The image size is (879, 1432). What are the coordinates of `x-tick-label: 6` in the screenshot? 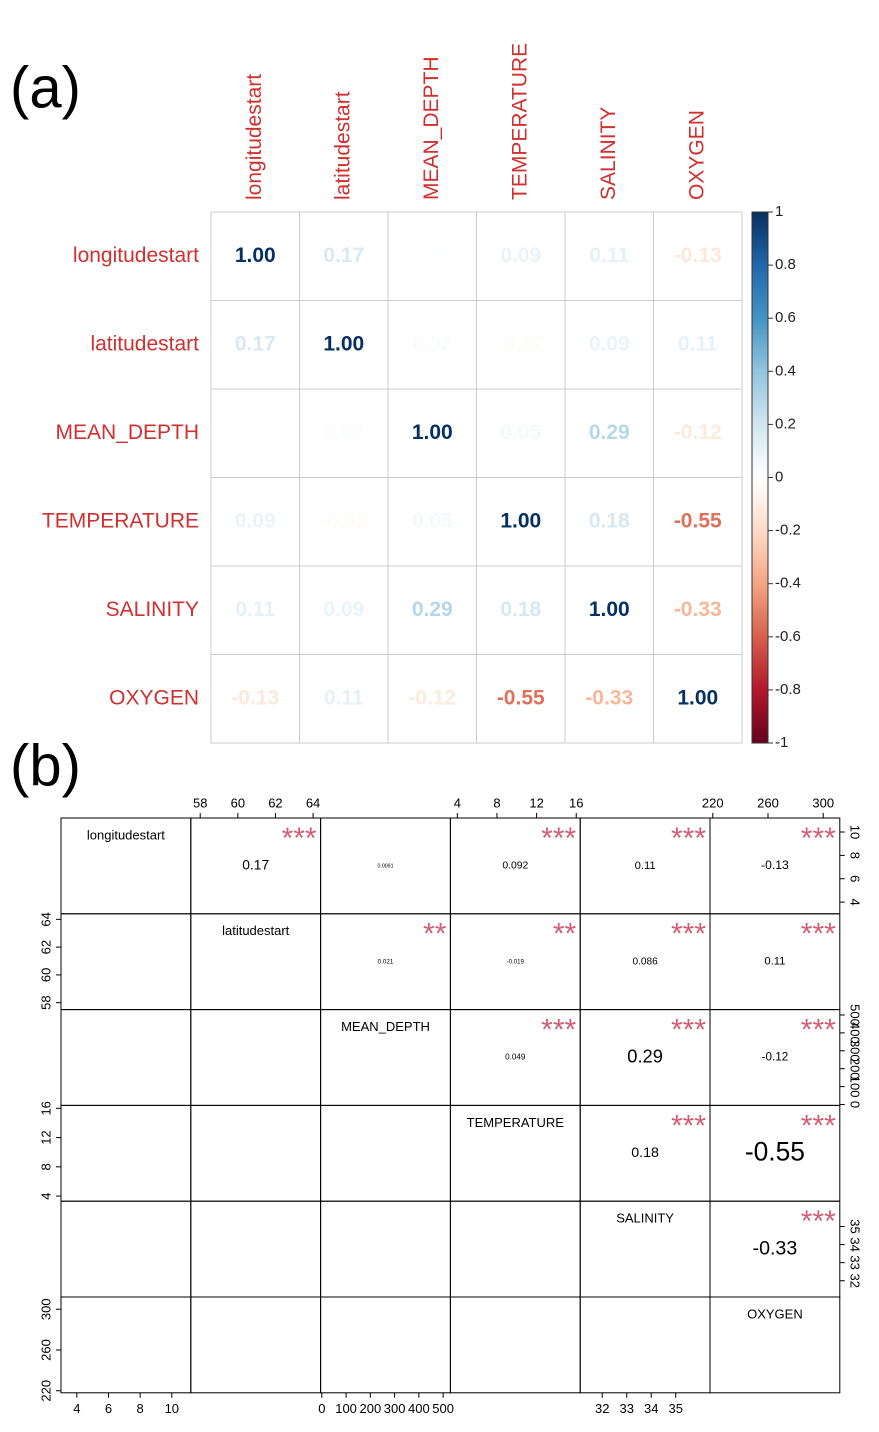 It's located at (108, 1408).